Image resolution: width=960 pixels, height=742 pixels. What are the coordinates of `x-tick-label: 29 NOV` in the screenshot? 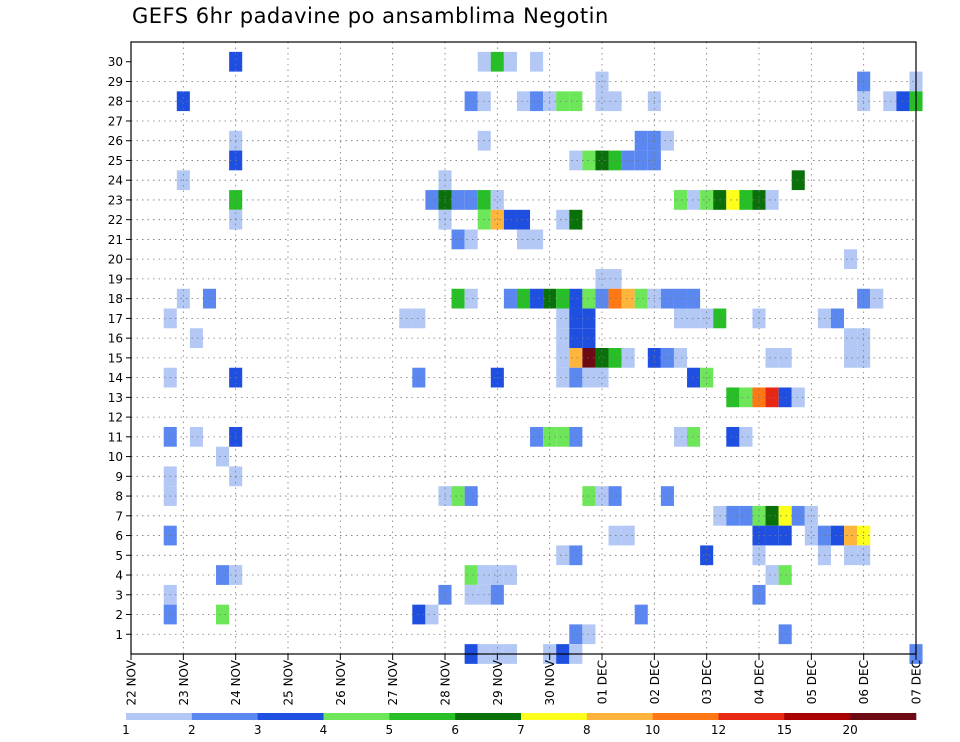 It's located at (498, 682).